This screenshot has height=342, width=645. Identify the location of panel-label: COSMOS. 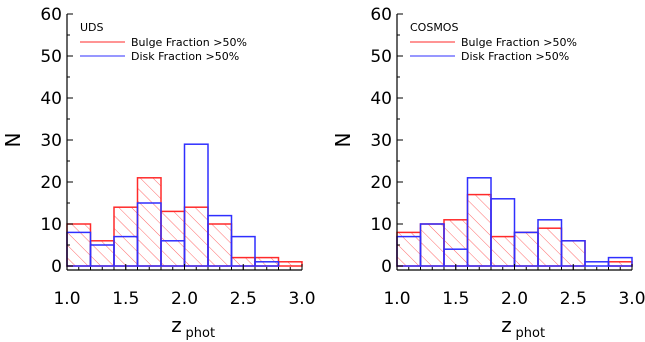
(434, 27).